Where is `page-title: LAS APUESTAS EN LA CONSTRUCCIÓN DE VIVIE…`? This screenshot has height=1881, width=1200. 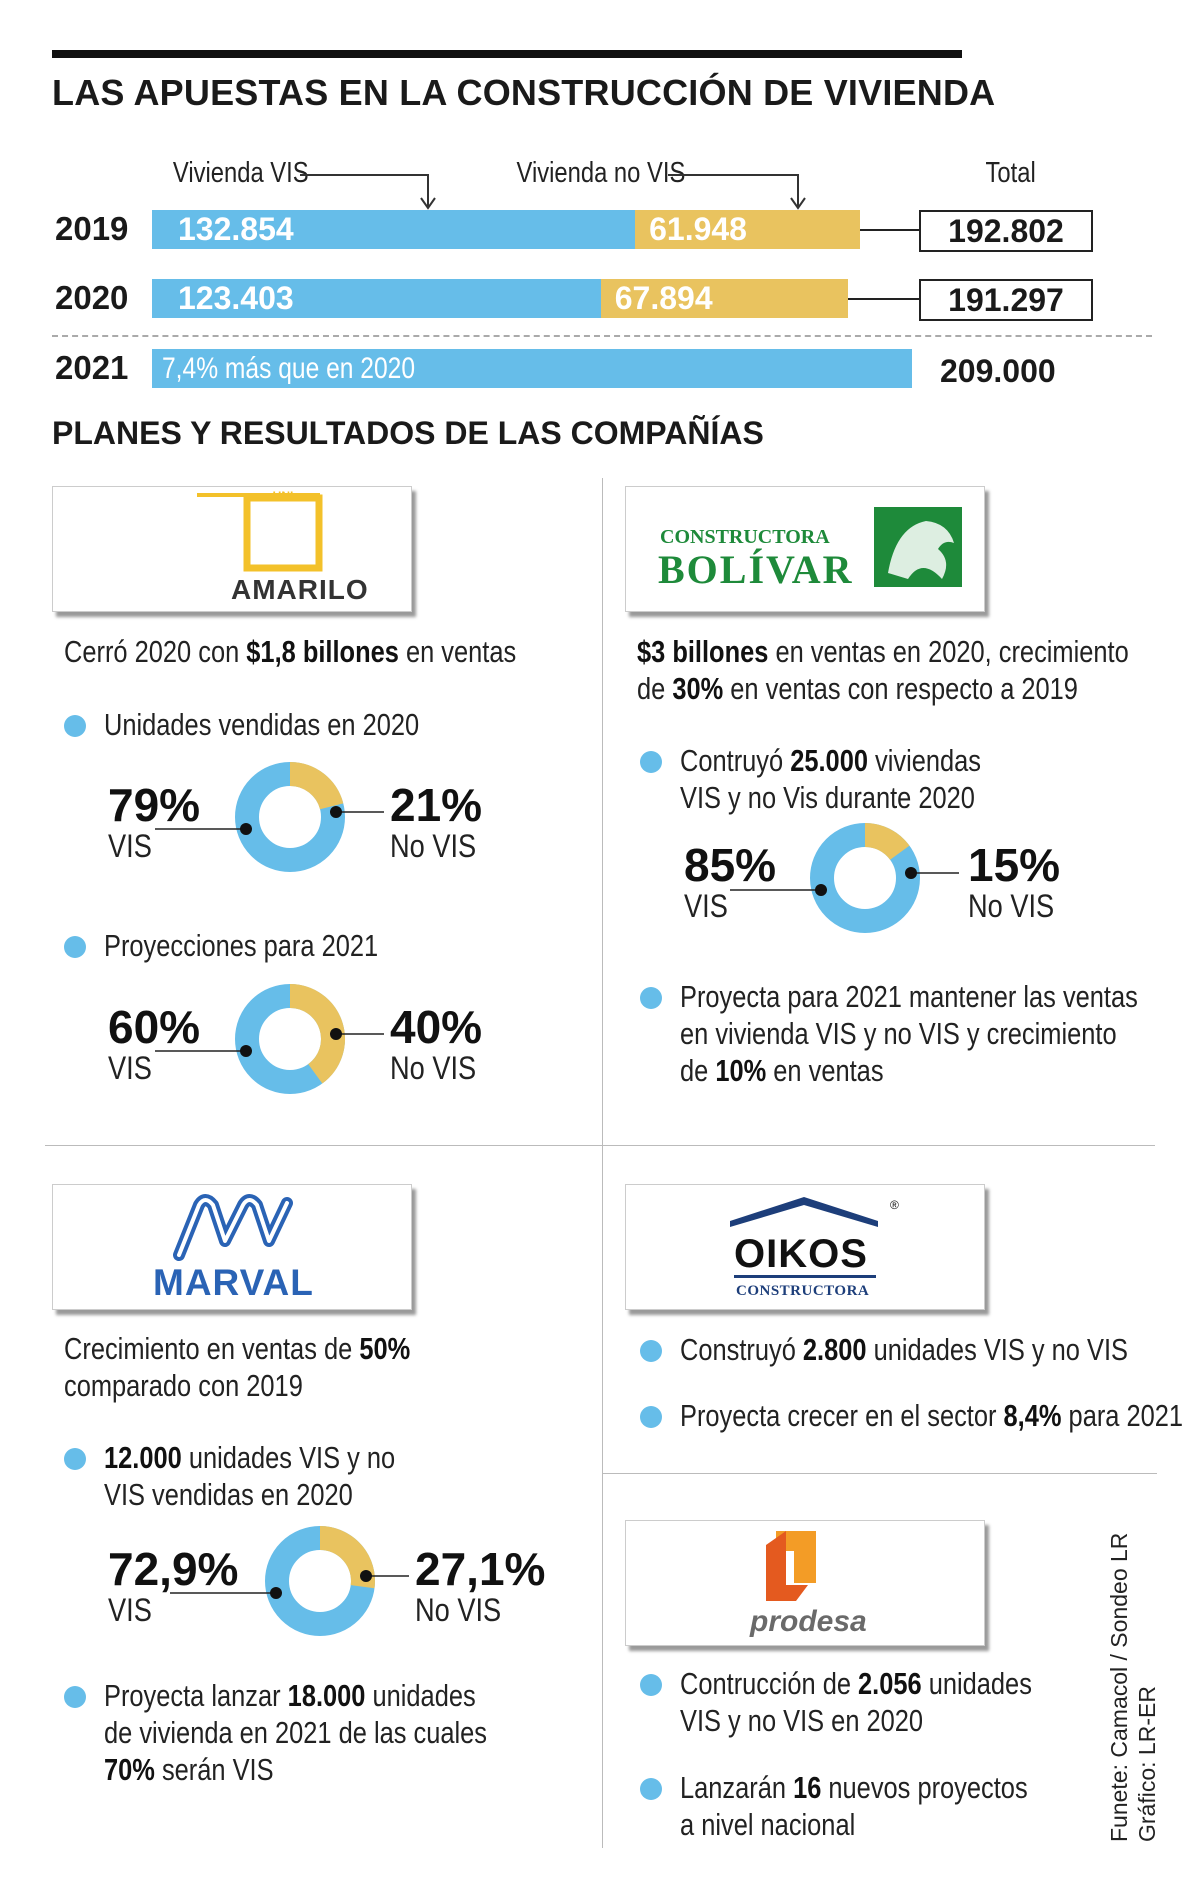
page-title: LAS APUESTAS EN LA CONSTRUCCIÓN DE VIVIE… is located at coordinates (524, 92).